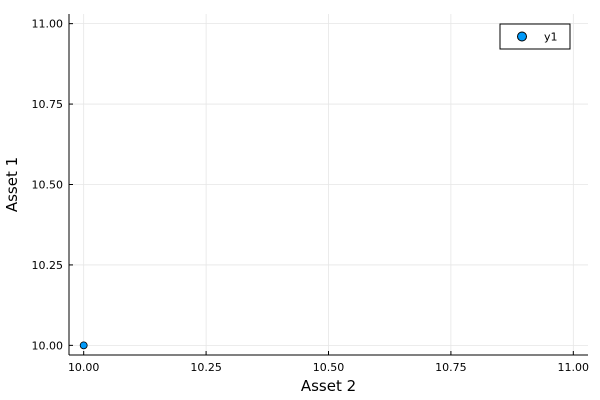  I want to click on data-point, so click(83, 345).